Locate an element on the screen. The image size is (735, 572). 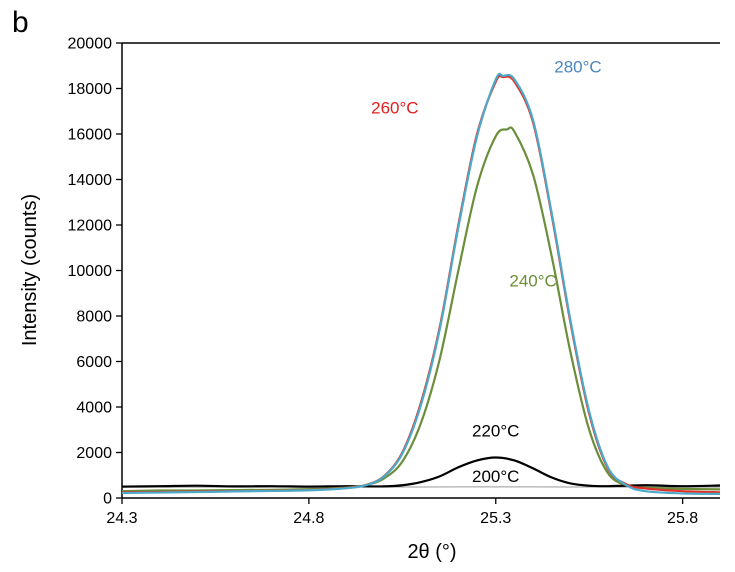
x-tick-label: 24.8 is located at coordinates (308, 518).